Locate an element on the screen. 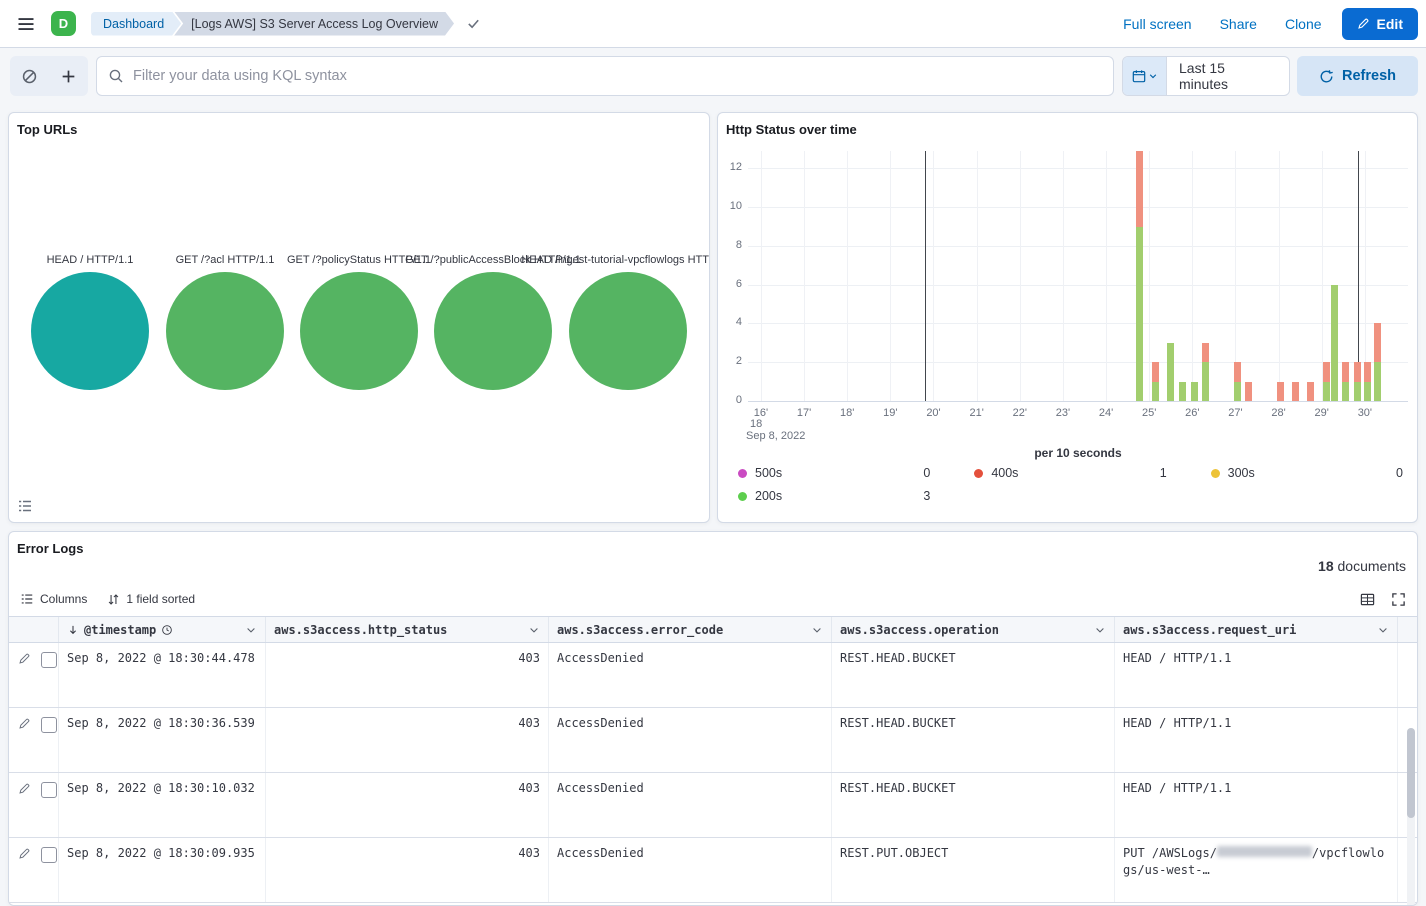 The height and width of the screenshot is (906, 1426). add-filter-button is located at coordinates (68, 76).